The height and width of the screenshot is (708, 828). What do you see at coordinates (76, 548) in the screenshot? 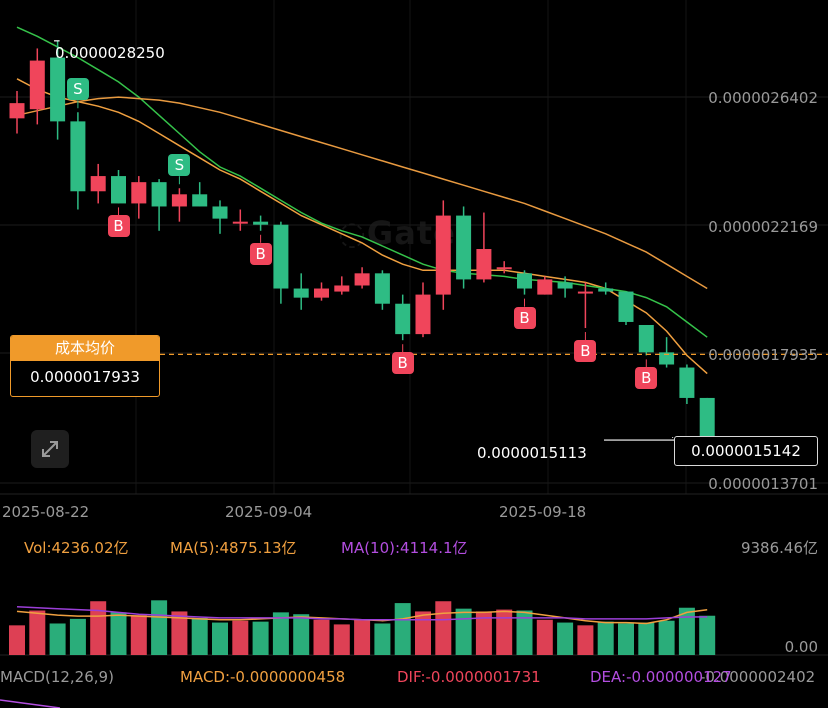
I see `vol-label: Vol:4236.02亿` at bounding box center [76, 548].